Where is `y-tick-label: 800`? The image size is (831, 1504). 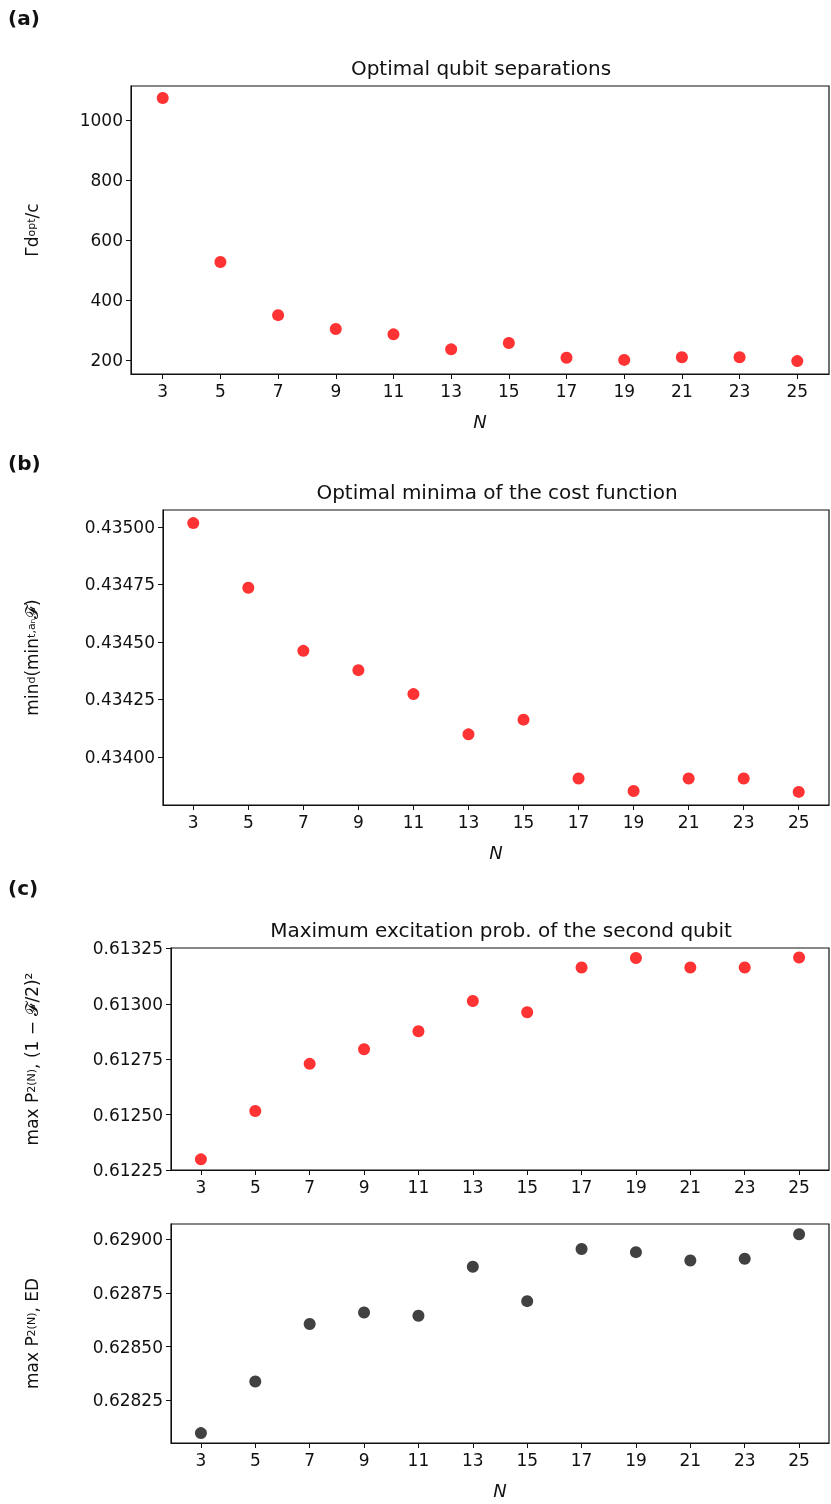
y-tick-label: 800 is located at coordinates (106, 180).